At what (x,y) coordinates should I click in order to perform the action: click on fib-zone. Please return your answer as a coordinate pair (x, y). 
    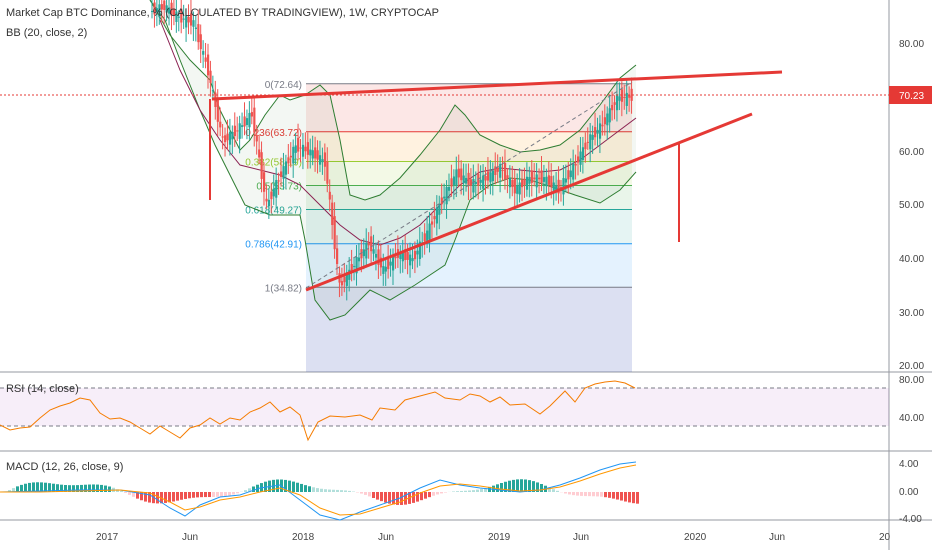
    Looking at the image, I should click on (469, 197).